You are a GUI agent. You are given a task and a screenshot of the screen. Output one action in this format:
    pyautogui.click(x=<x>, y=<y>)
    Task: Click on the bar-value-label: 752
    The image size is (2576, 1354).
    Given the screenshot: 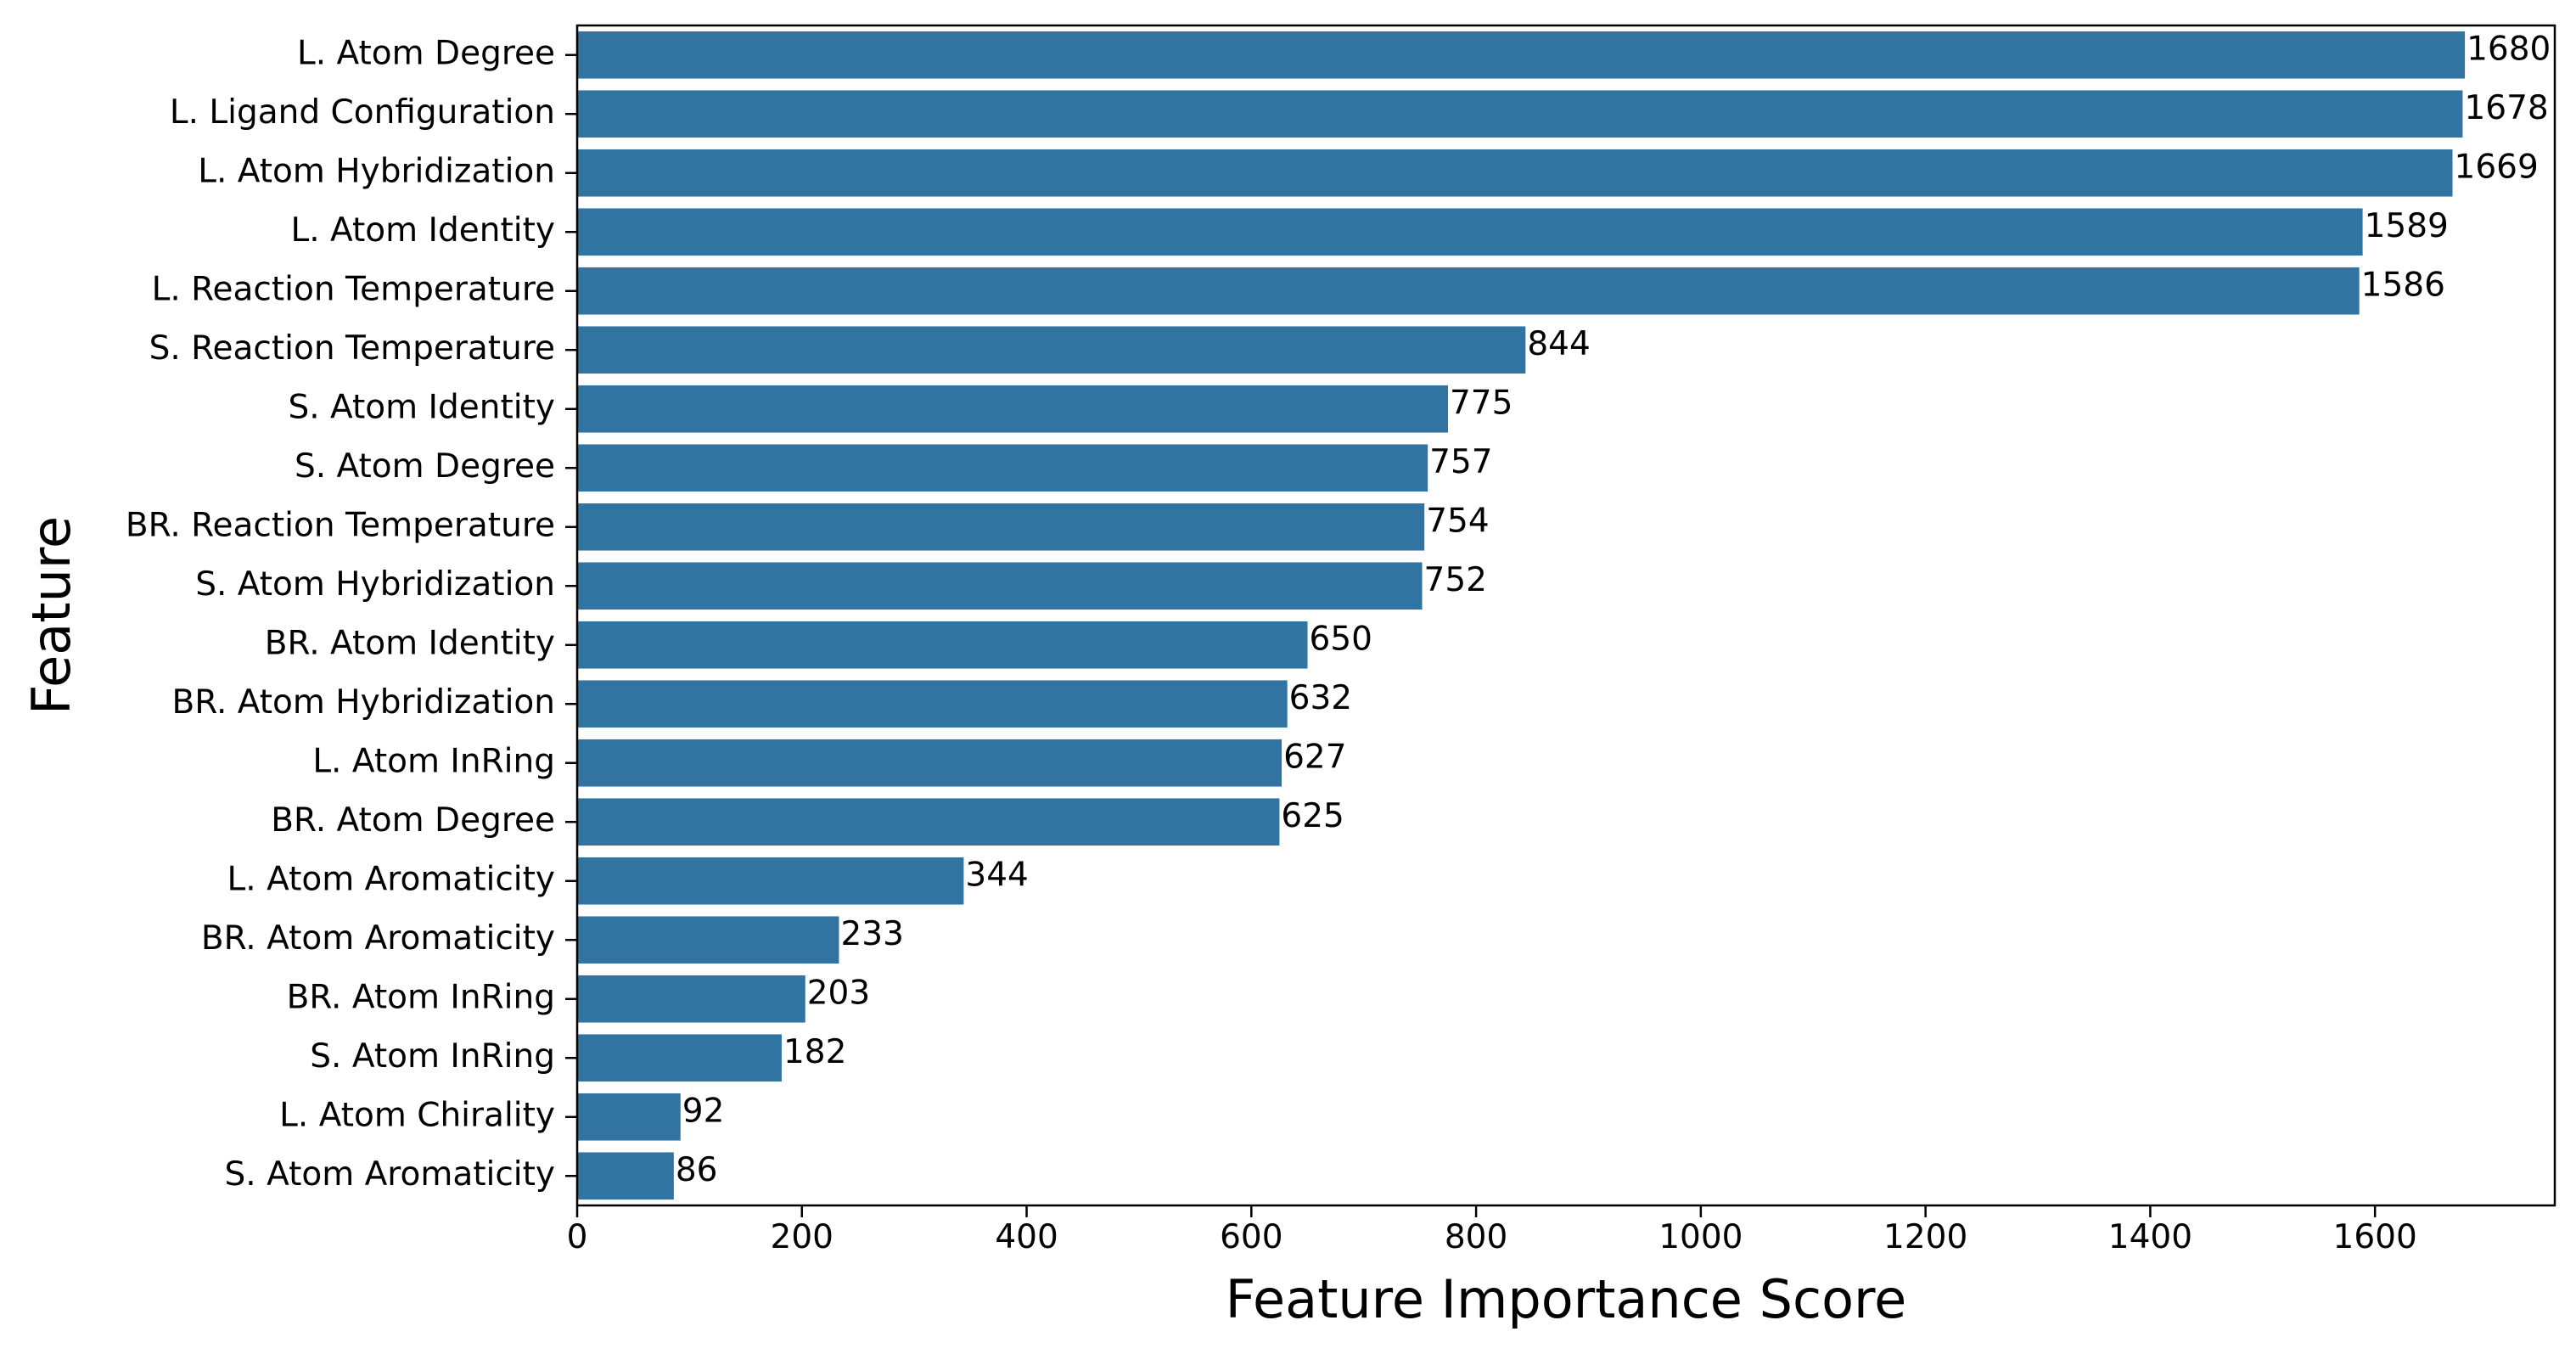 What is the action you would take?
    pyautogui.click(x=1455, y=580)
    